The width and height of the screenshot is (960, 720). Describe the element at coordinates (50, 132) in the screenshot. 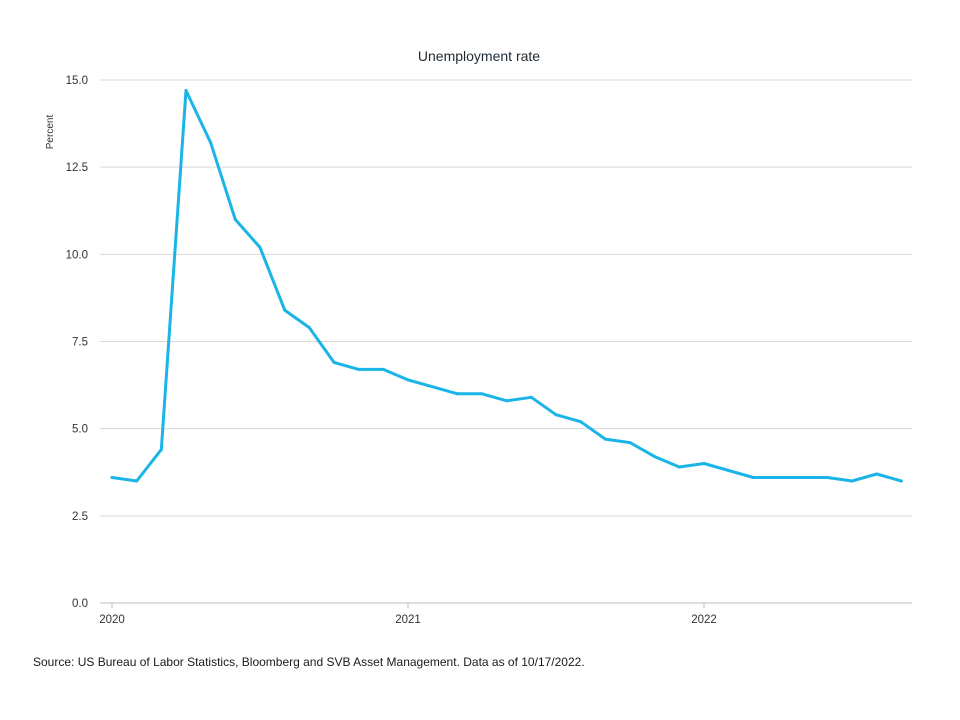

I see `y-axis-label: Percent` at that location.